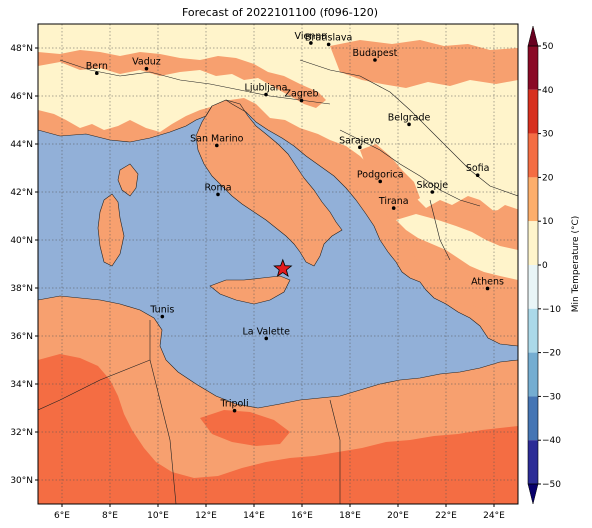 The width and height of the screenshot is (592, 528). What do you see at coordinates (487, 281) in the screenshot?
I see `city-label: Athens` at bounding box center [487, 281].